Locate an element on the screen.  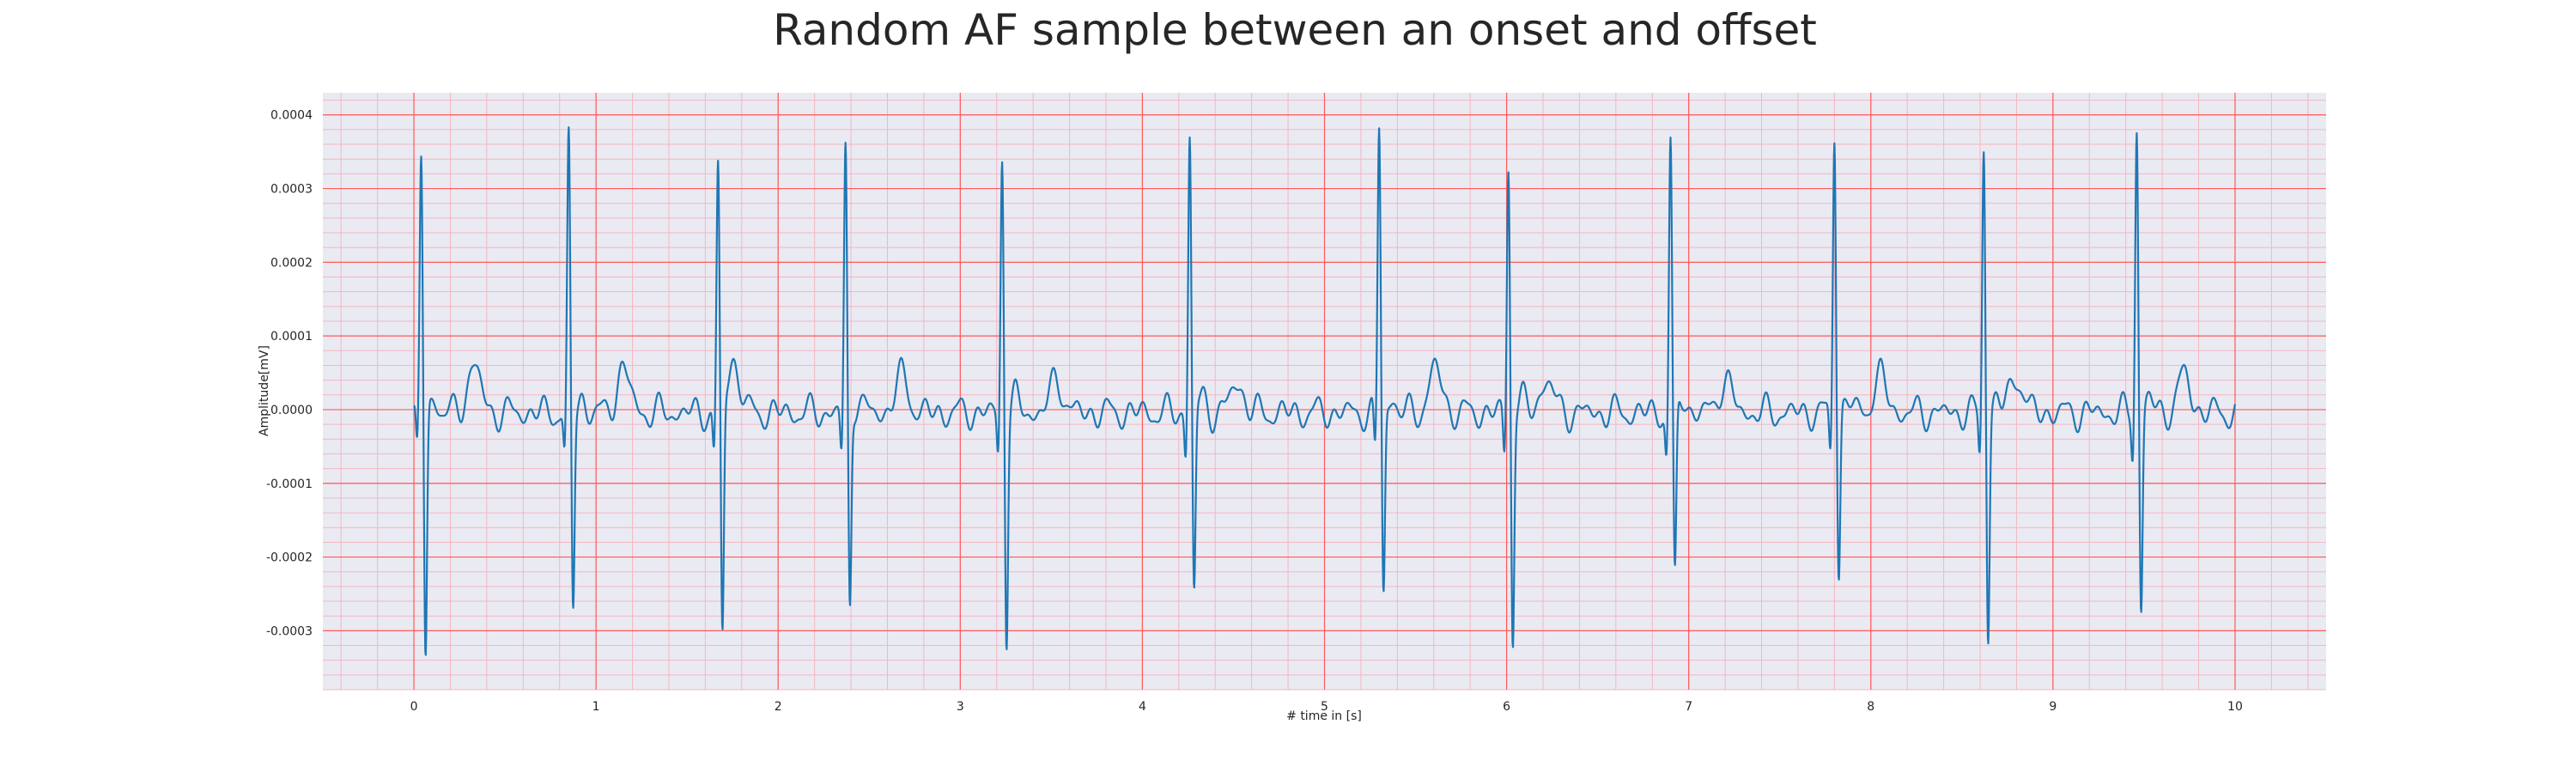
x-tick-label: 5 is located at coordinates (1324, 707).